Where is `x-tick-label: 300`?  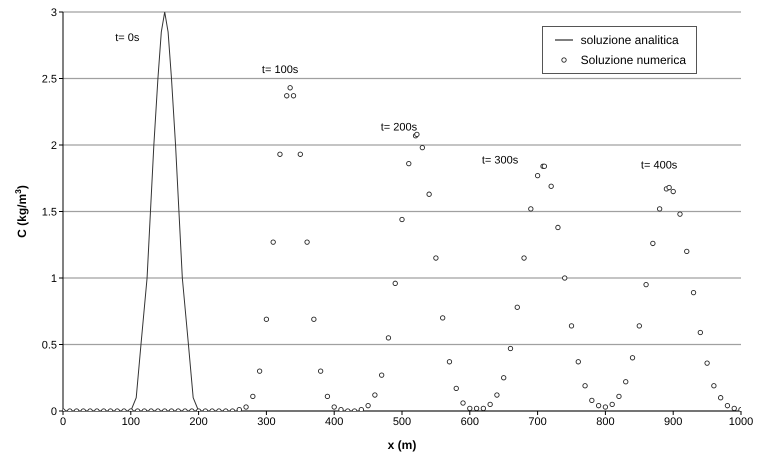 x-tick-label: 300 is located at coordinates (266, 422).